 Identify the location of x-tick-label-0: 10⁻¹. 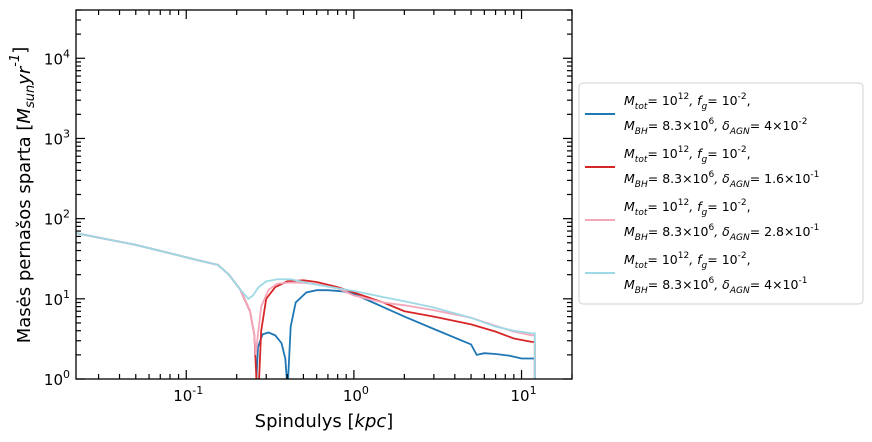
(188, 394).